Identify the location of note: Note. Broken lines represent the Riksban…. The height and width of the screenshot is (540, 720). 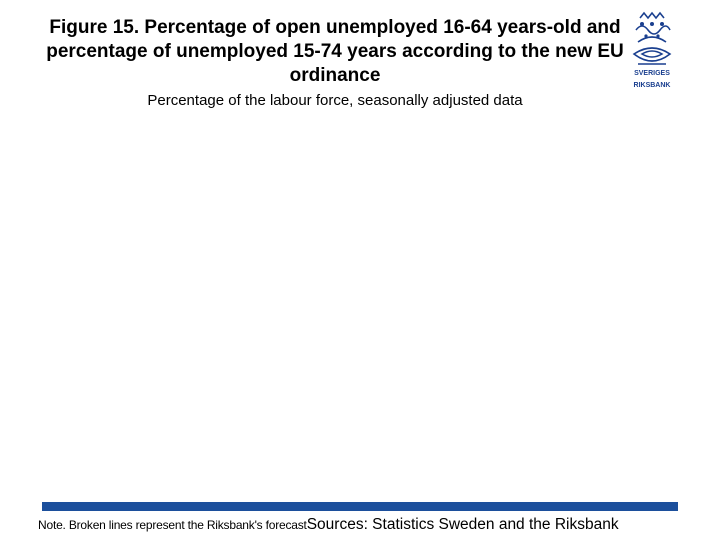
(172, 525).